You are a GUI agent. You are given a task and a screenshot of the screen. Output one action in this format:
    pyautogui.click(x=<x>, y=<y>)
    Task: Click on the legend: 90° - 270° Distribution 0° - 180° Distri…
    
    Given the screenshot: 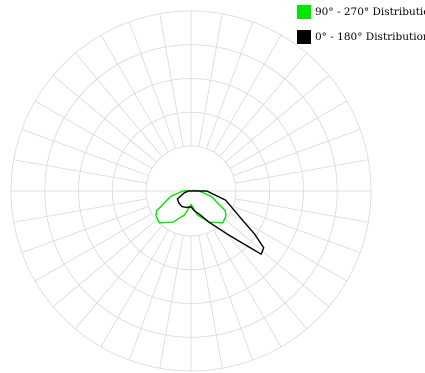 What is the action you would take?
    pyautogui.click(x=361, y=27)
    